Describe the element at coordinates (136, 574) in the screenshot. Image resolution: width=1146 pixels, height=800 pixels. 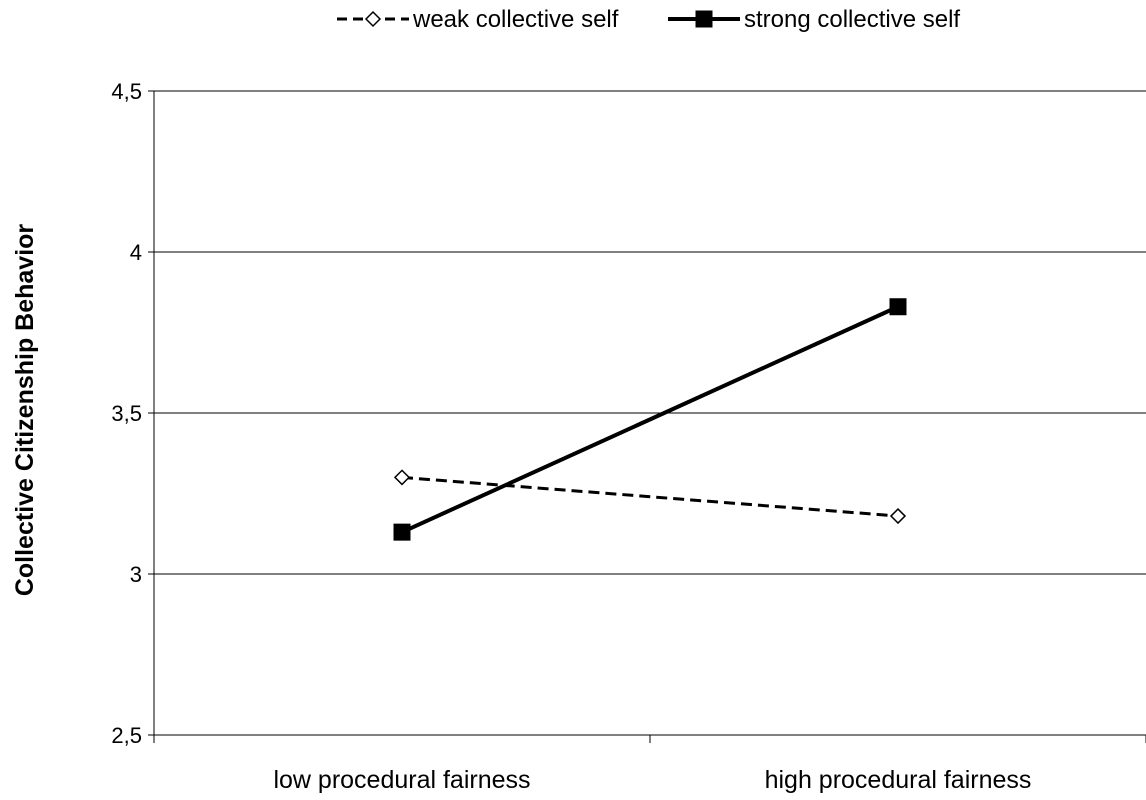
I see `y-tick-label: 3` at that location.